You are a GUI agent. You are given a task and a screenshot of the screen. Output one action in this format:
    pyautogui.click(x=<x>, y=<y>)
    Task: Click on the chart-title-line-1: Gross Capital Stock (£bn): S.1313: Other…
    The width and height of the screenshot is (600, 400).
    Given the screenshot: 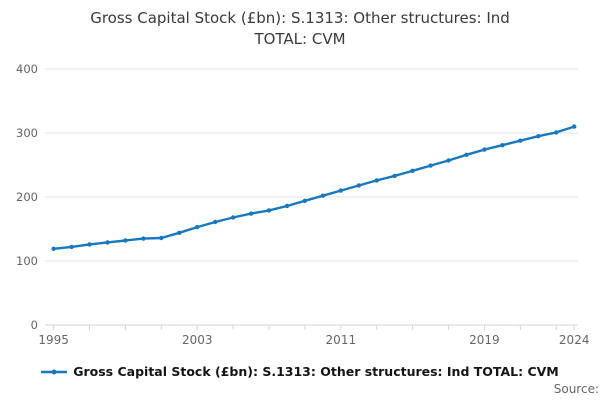 What is the action you would take?
    pyautogui.click(x=300, y=18)
    